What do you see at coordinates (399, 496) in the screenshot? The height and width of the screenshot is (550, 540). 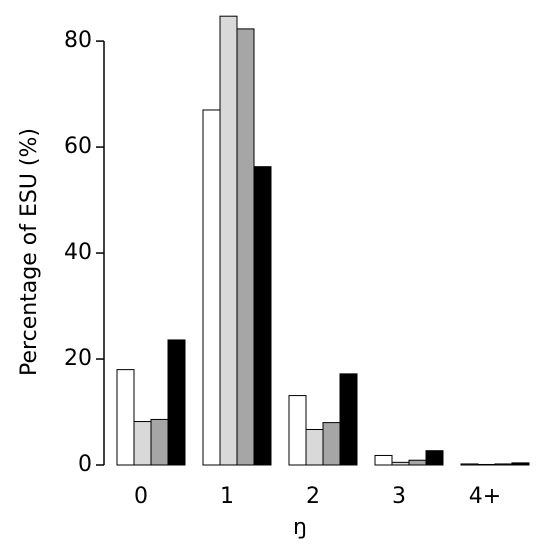 I see `x-tick-label: 3` at bounding box center [399, 496].